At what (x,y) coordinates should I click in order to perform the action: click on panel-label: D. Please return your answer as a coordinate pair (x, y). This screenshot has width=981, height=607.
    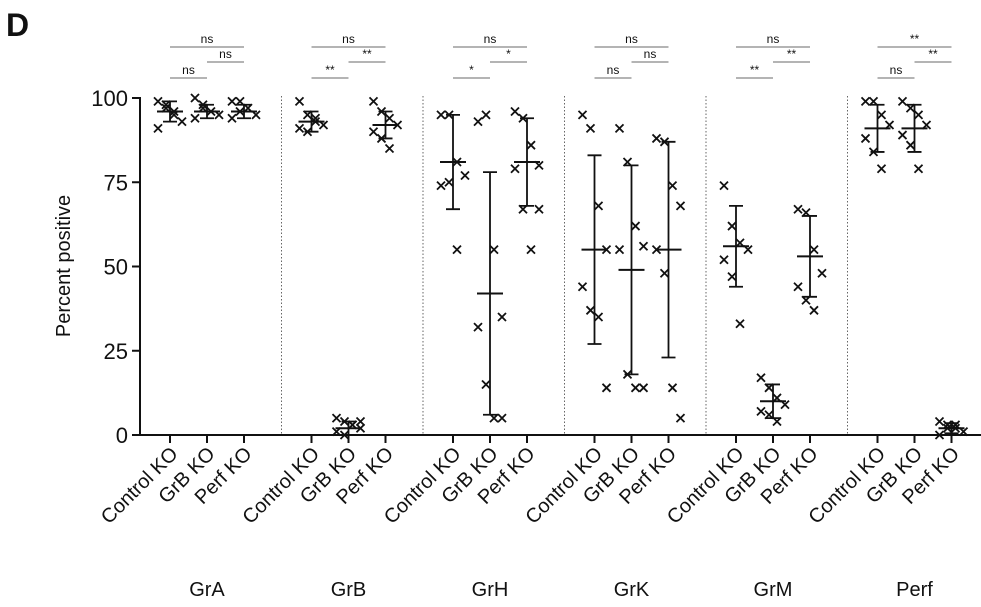
    Looking at the image, I should click on (17, 25).